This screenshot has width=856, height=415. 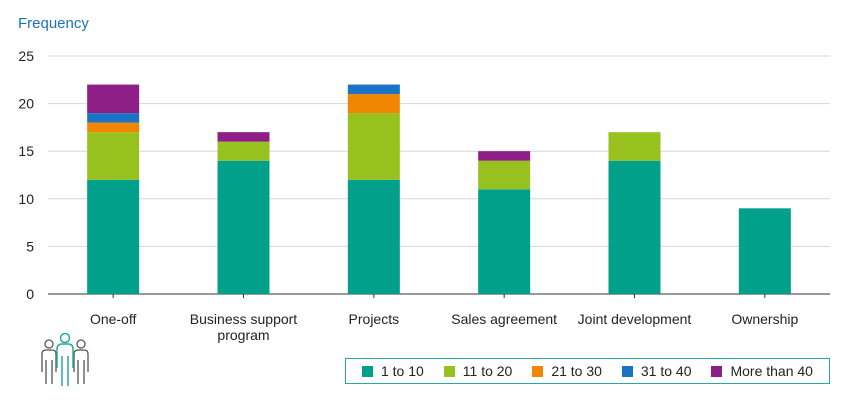 I want to click on legend-item: More than 40, so click(x=762, y=371).